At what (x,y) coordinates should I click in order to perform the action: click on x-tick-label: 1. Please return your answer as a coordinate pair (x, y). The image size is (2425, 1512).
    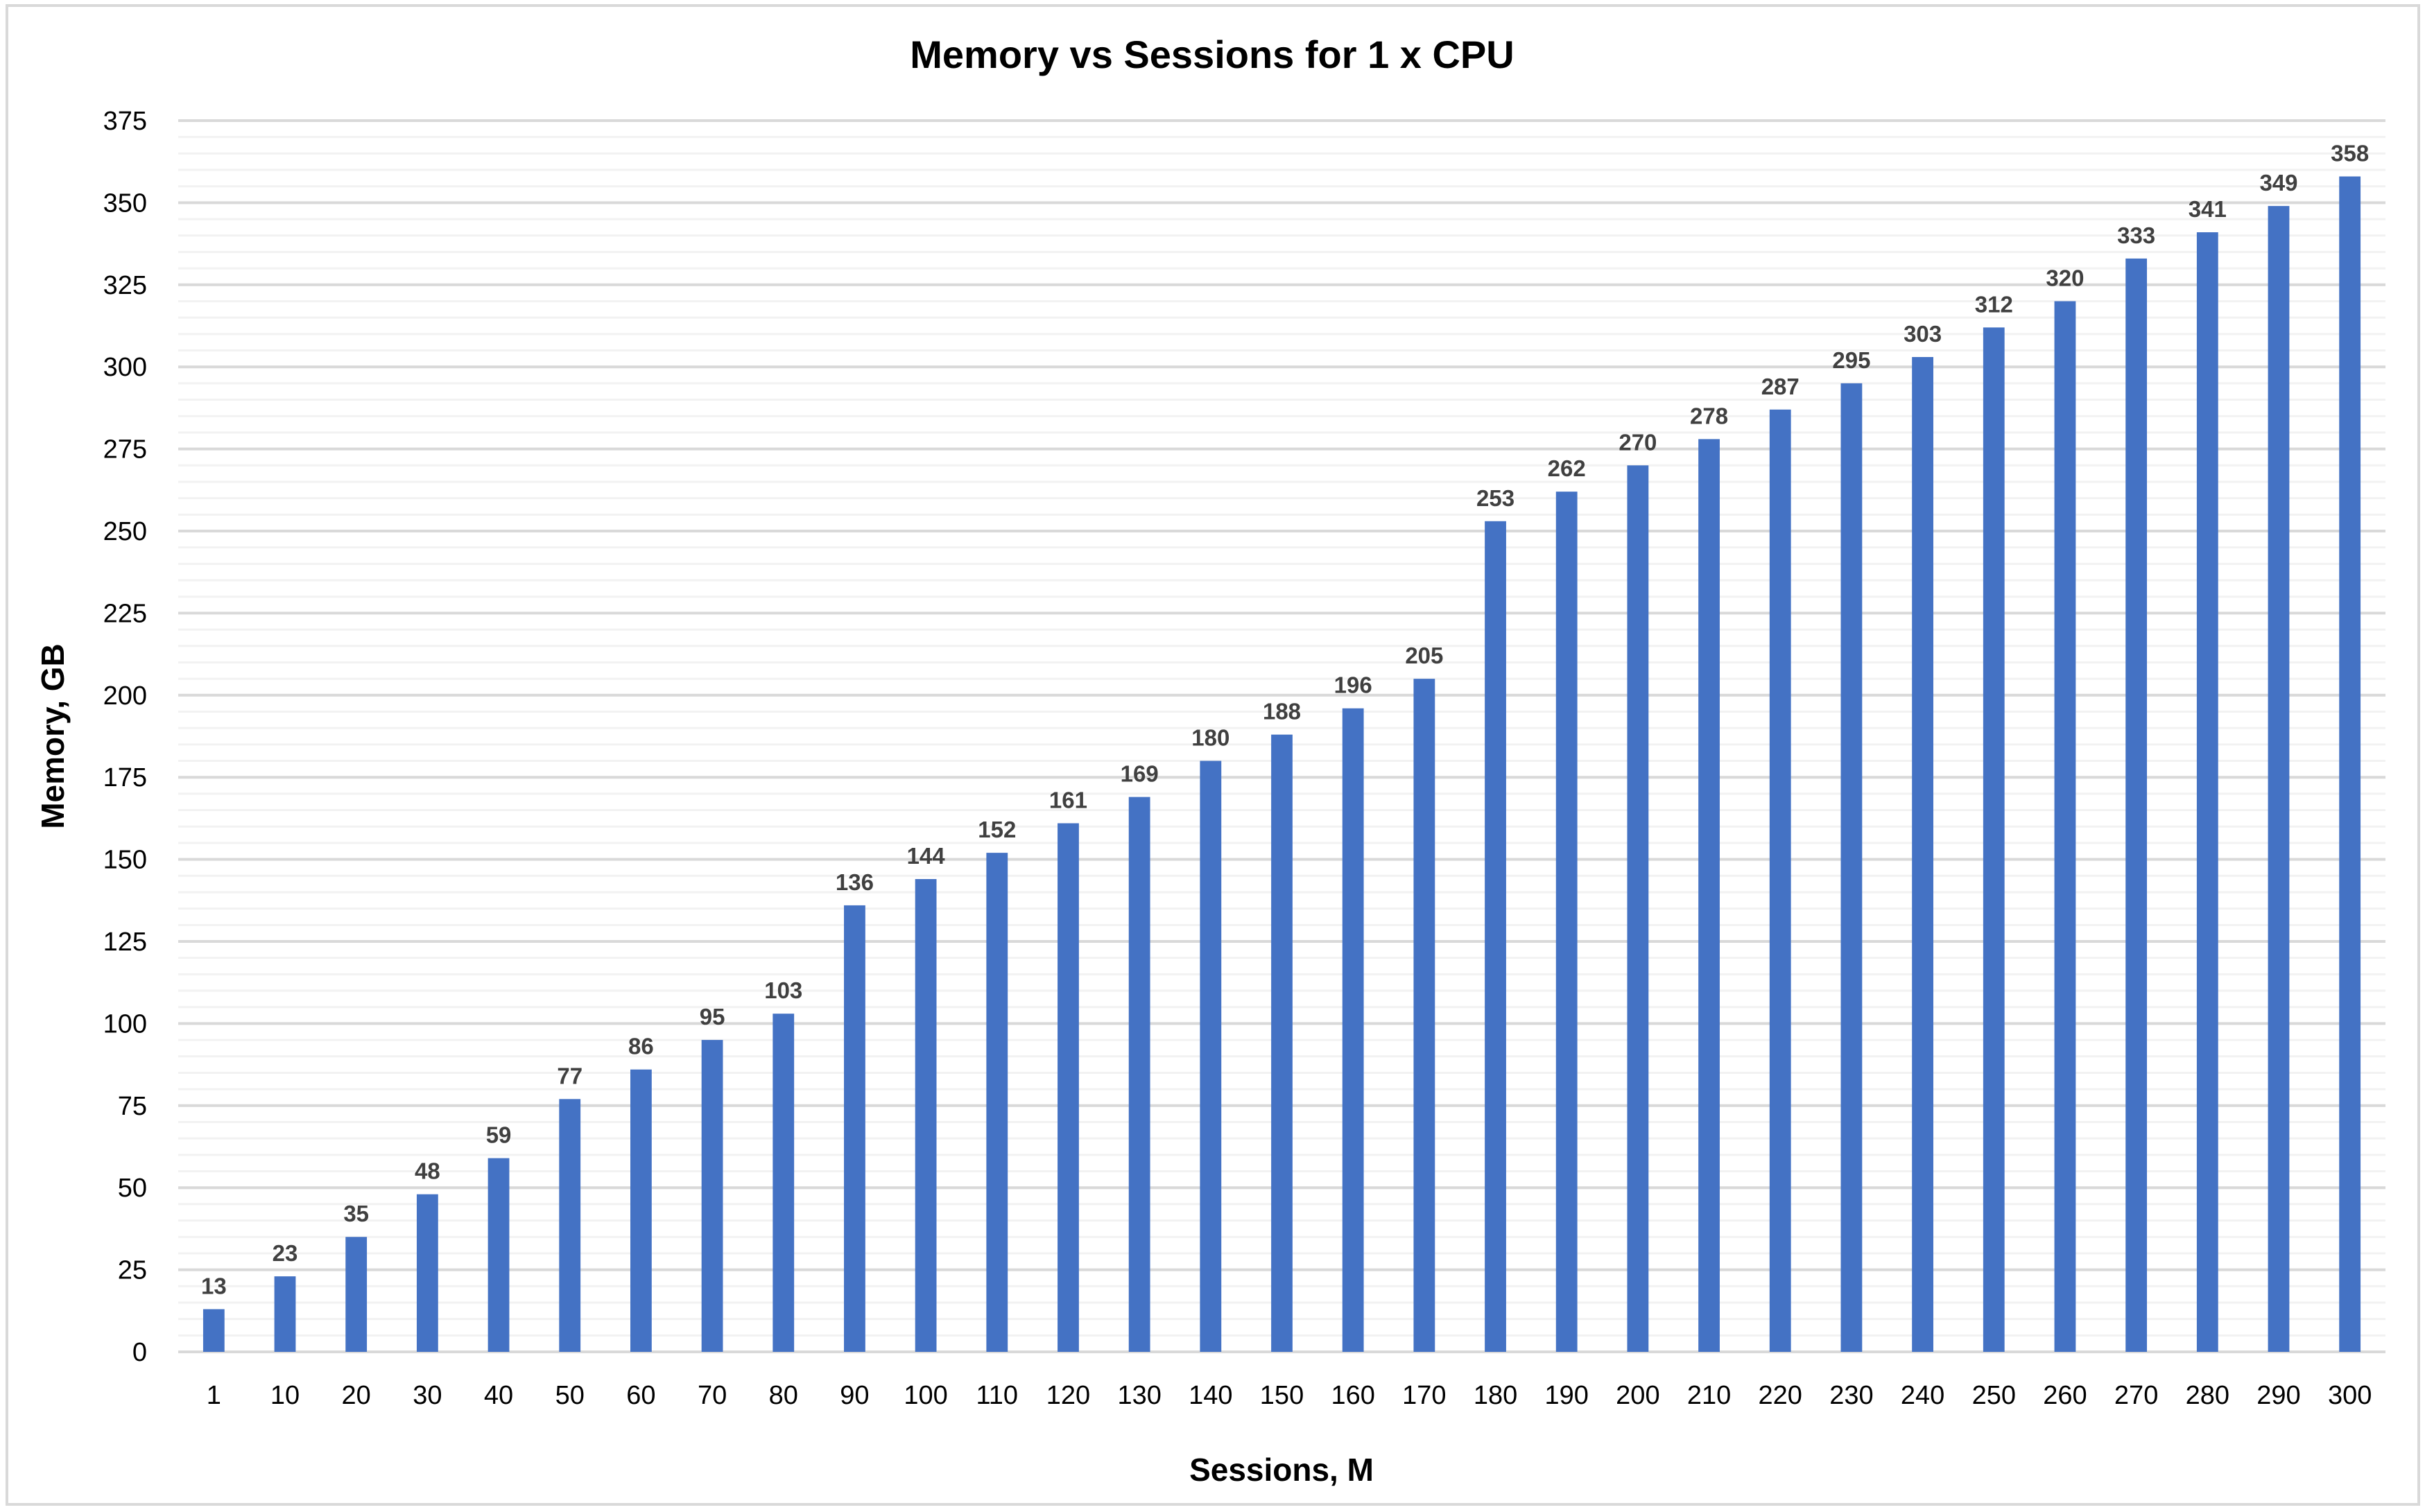
    Looking at the image, I should click on (214, 1395).